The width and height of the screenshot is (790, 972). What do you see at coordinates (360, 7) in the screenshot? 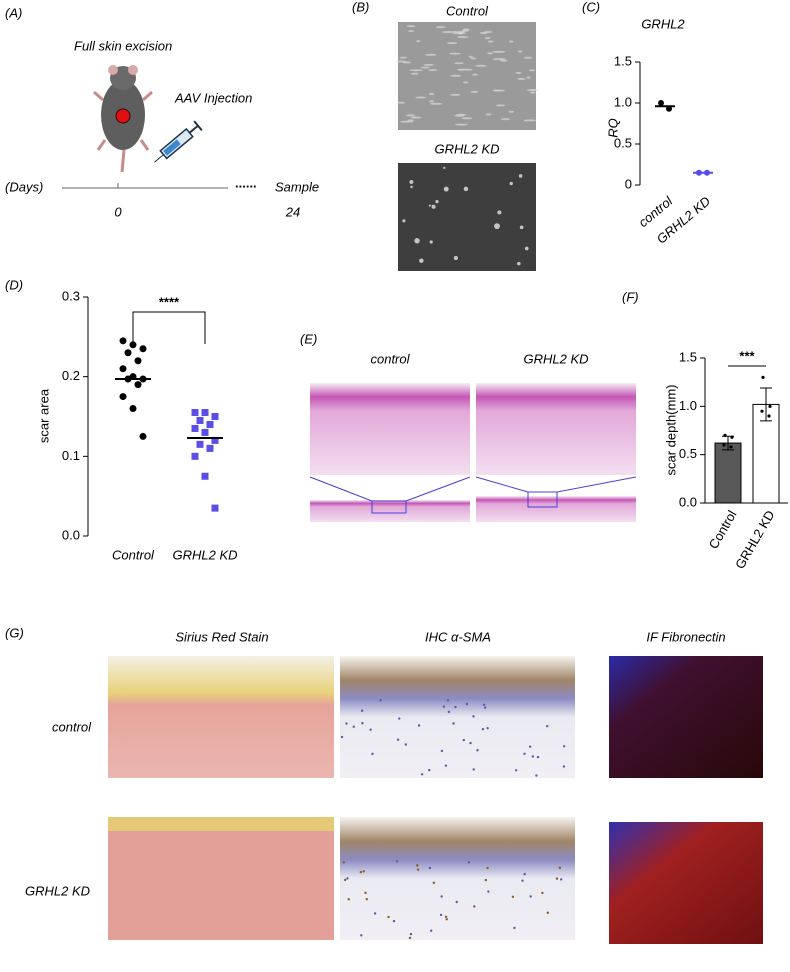
I see `panel-label: (B)` at bounding box center [360, 7].